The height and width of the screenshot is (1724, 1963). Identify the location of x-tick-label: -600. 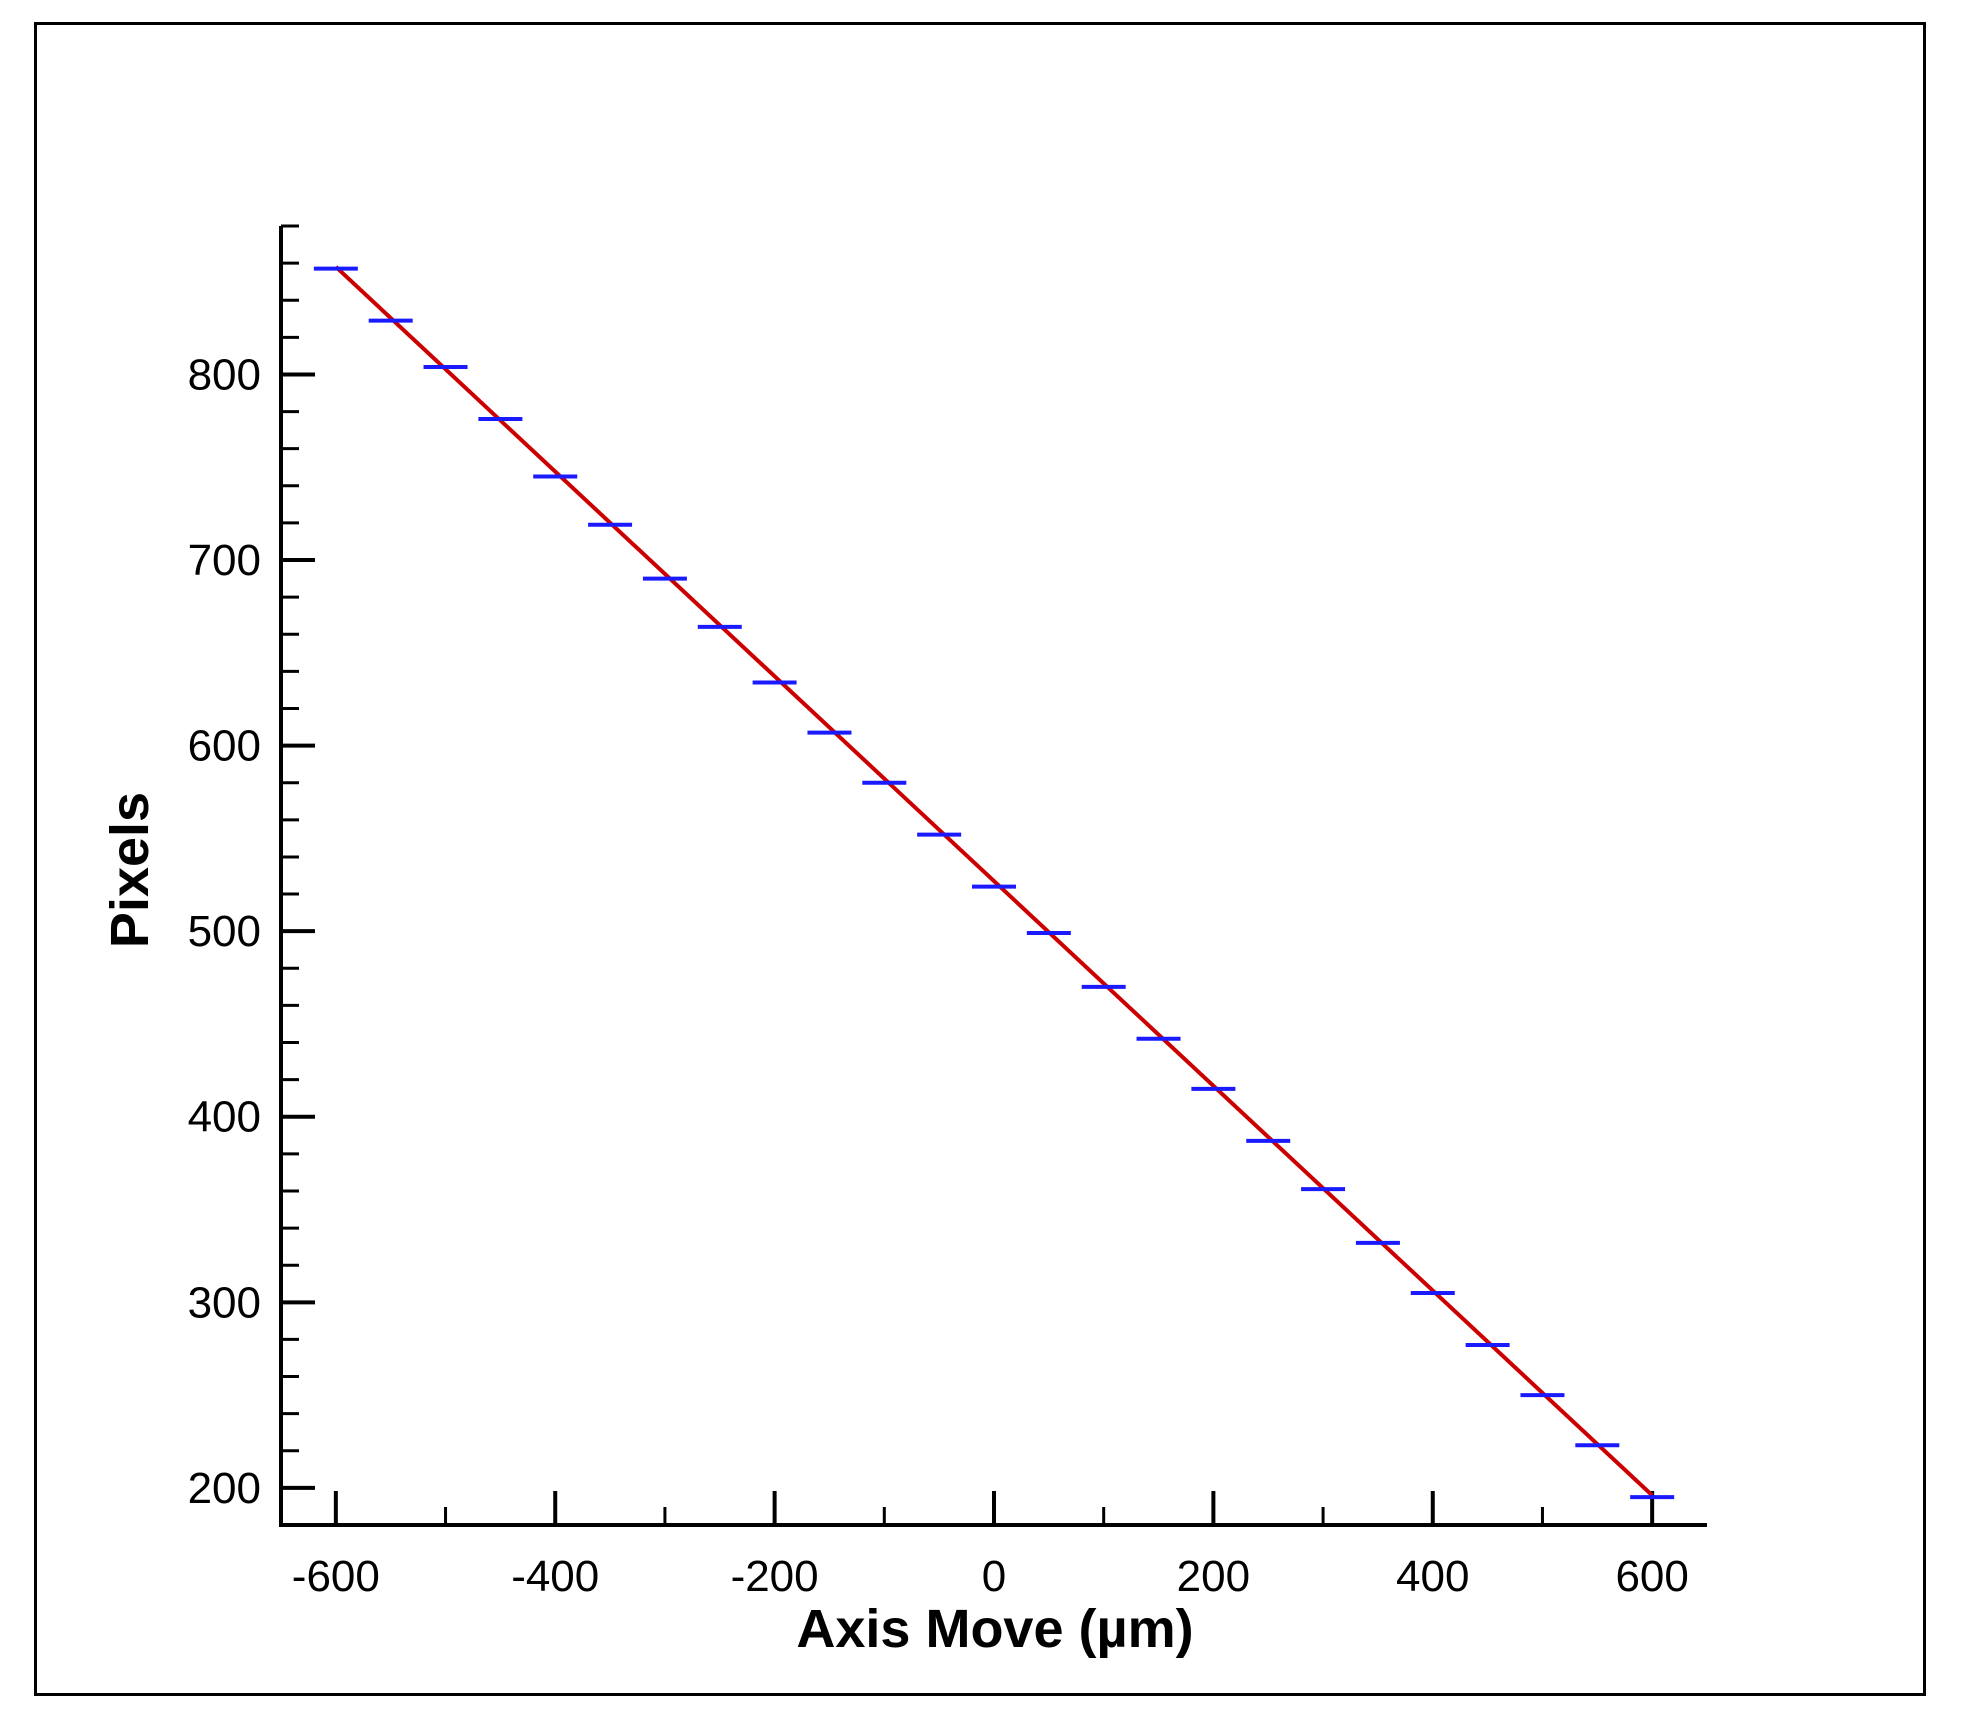
(336, 1576).